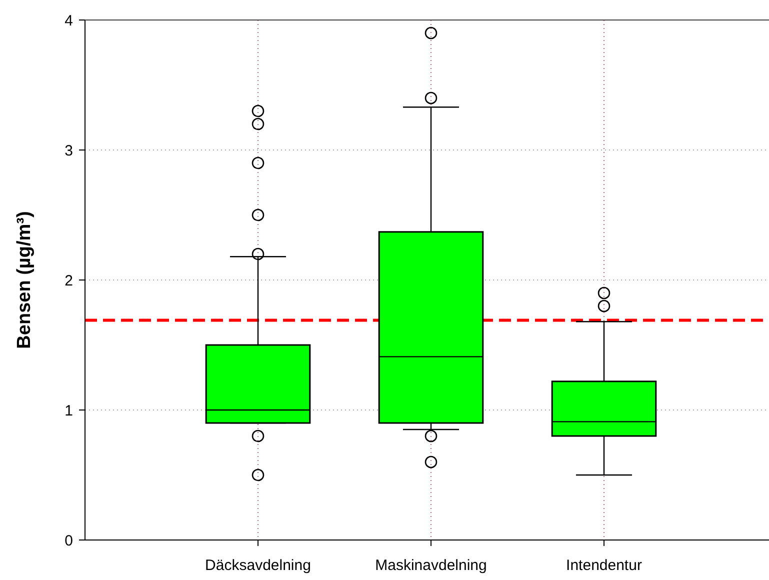 This screenshot has height=580, width=769. Describe the element at coordinates (68, 21) in the screenshot. I see `y-tick-label: 4` at that location.